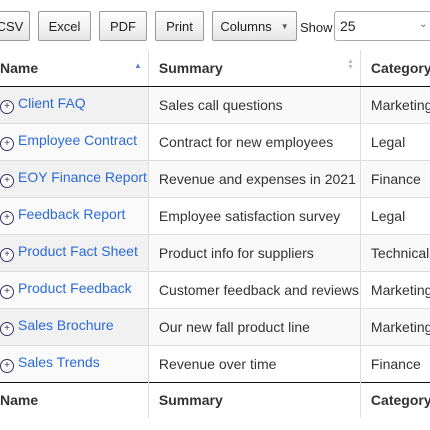 This screenshot has height=430, width=430. I want to click on footer-row: Name Summary Category, so click(215, 399).